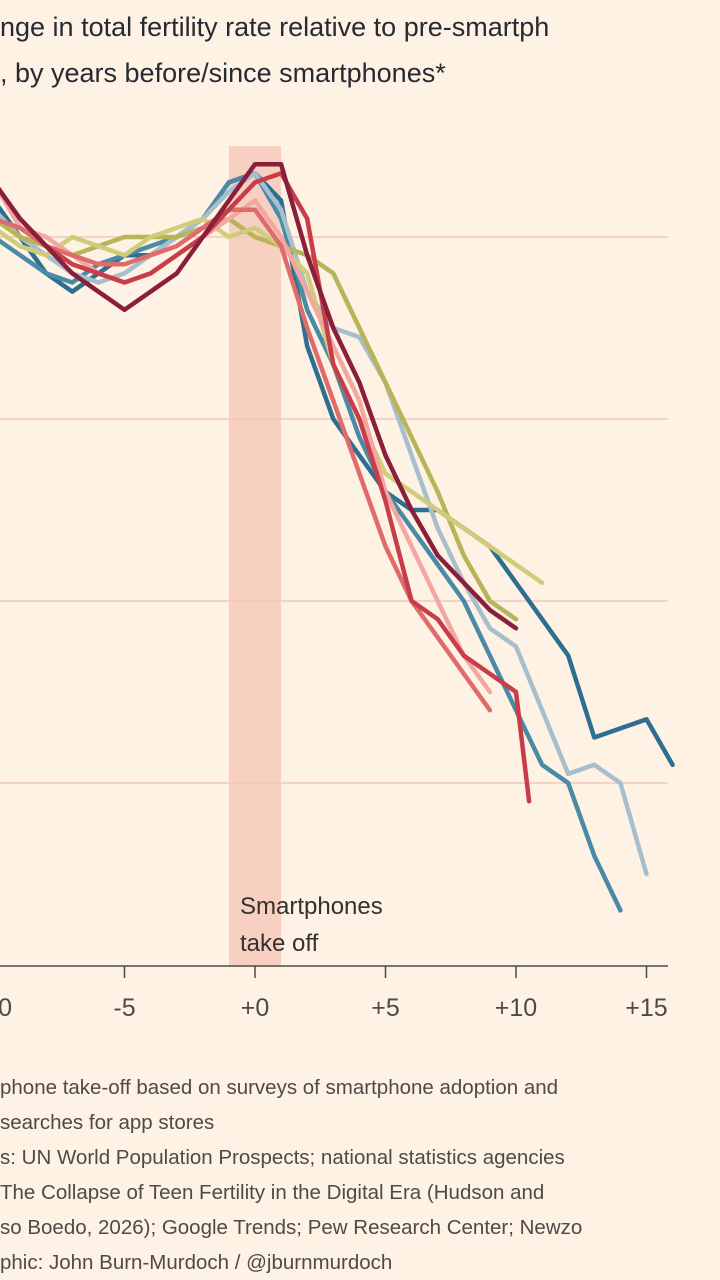  What do you see at coordinates (6, 1008) in the screenshot?
I see `x-tick-label-0: -10` at bounding box center [6, 1008].